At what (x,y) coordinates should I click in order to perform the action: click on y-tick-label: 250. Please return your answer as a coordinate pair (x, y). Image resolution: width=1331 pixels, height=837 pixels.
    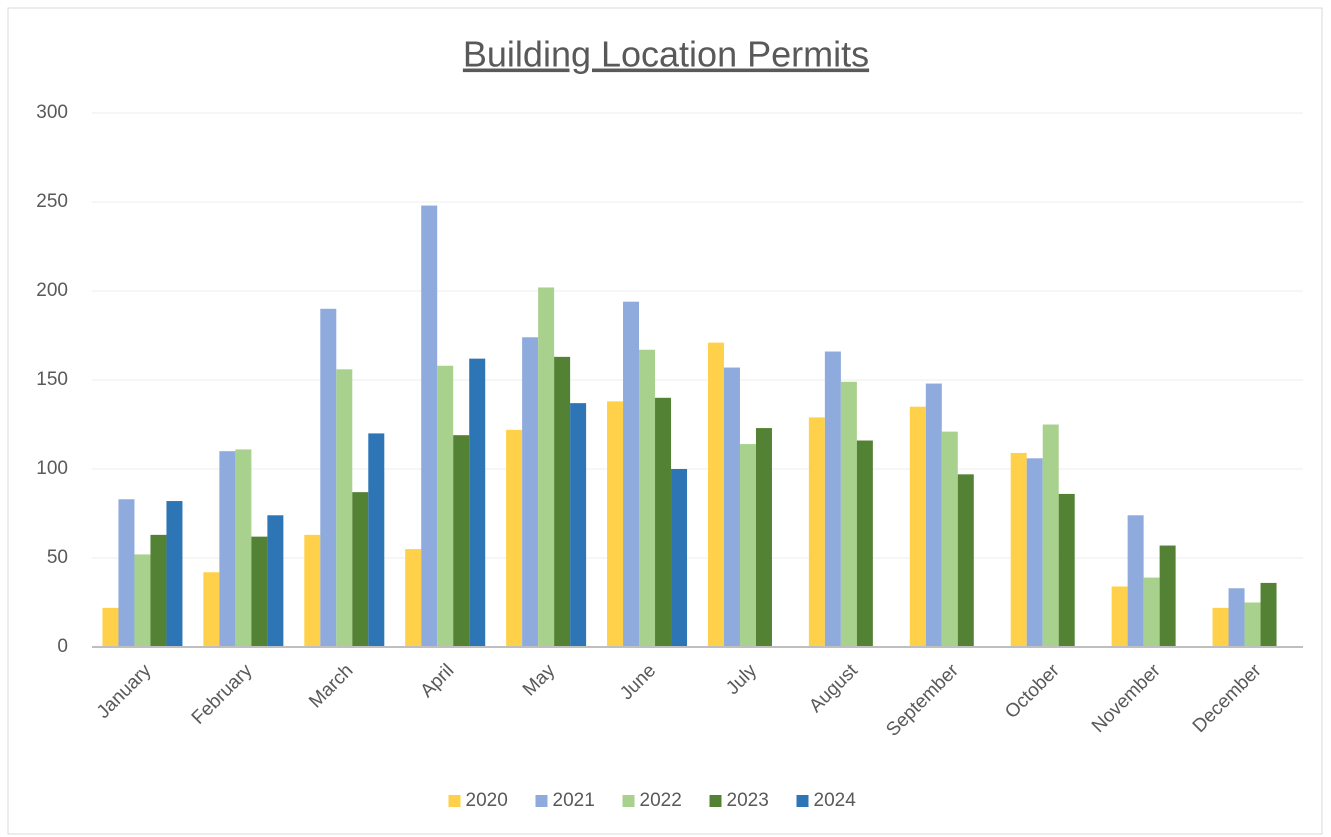
    Looking at the image, I should click on (52, 201).